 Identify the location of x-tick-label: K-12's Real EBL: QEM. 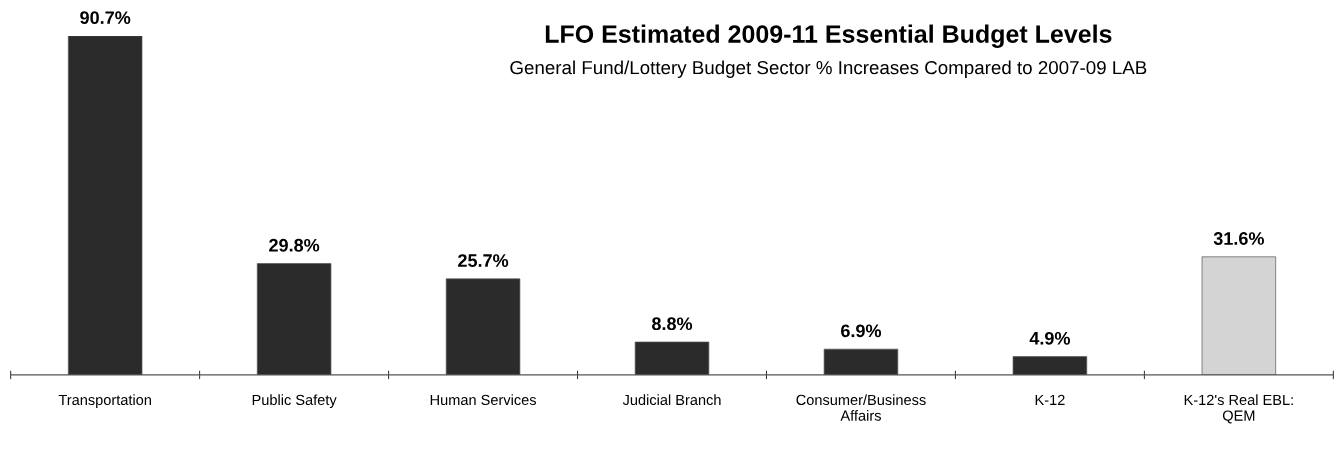
(1238, 409).